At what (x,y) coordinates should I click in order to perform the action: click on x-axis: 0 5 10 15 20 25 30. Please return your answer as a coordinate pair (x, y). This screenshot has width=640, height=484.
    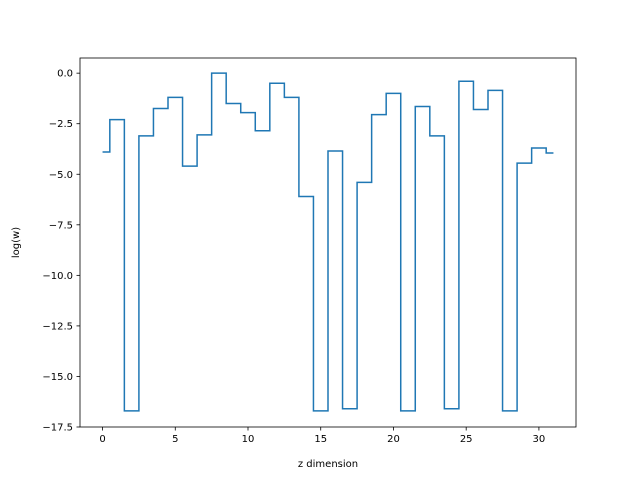
    Looking at the image, I should click on (322, 436).